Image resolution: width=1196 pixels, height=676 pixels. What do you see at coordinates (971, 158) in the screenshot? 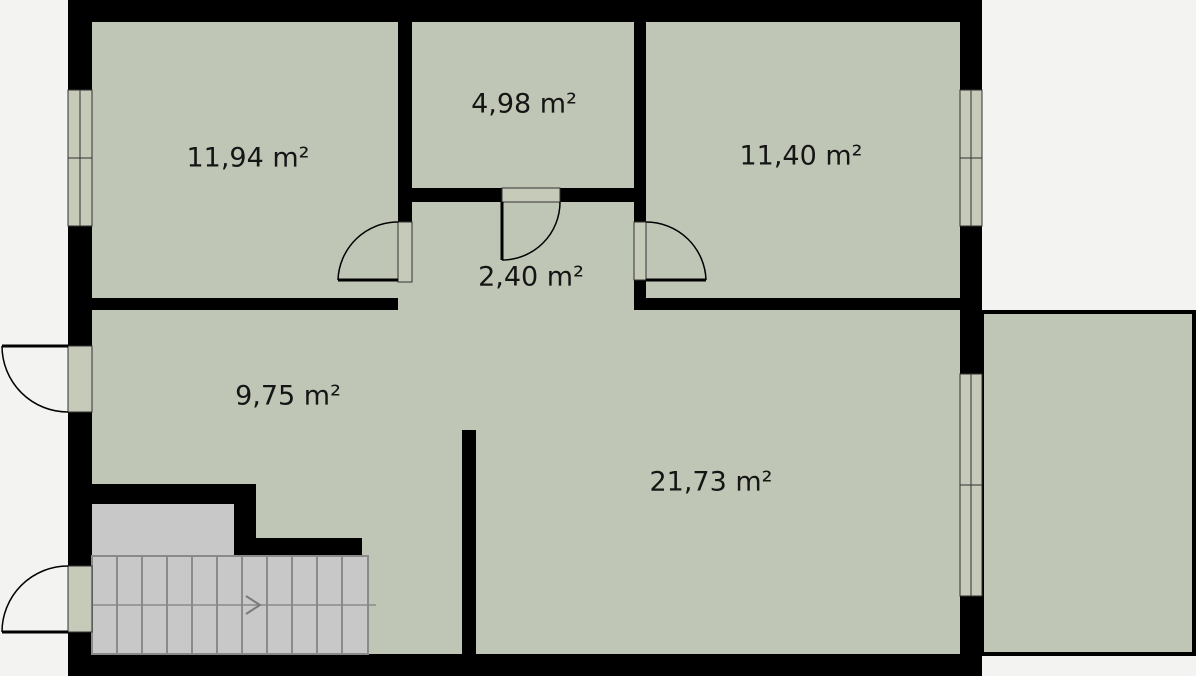
I see `window-right-top` at bounding box center [971, 158].